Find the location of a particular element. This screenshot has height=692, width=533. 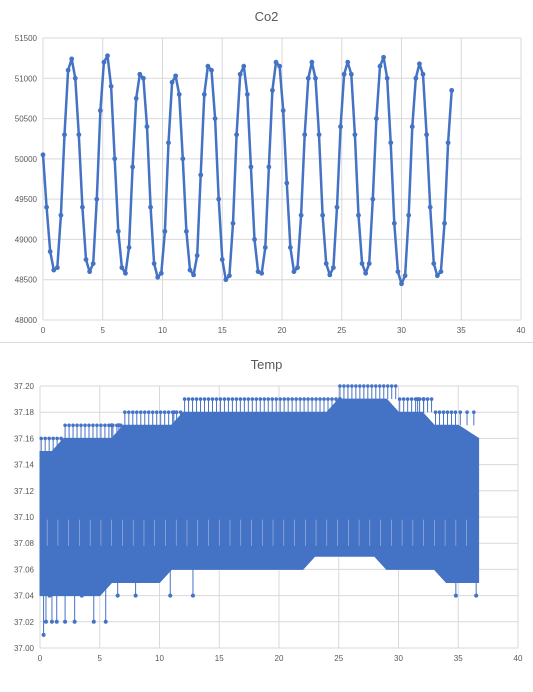

temp-y-tick-label: 37.20 is located at coordinates (24, 386).